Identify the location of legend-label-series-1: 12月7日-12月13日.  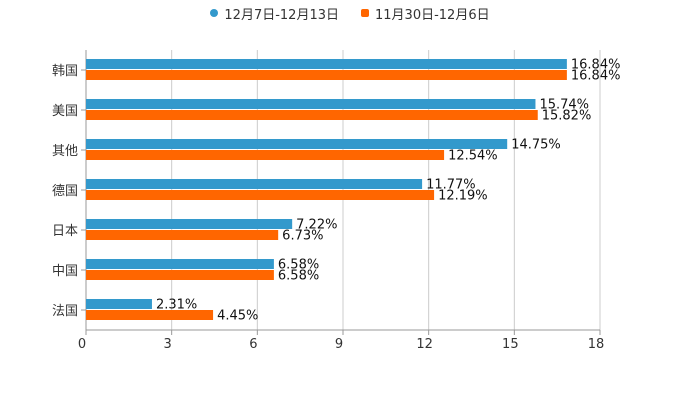
(281, 15).